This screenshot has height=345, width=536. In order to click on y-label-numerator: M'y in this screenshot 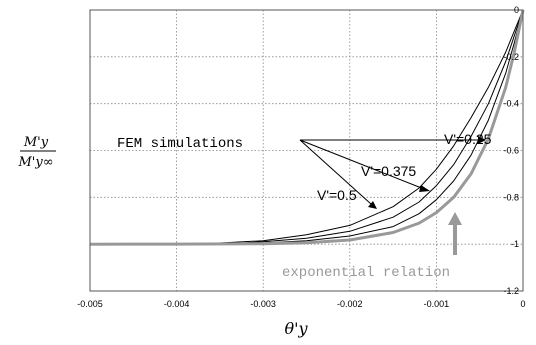, I will do `click(36, 142)`.